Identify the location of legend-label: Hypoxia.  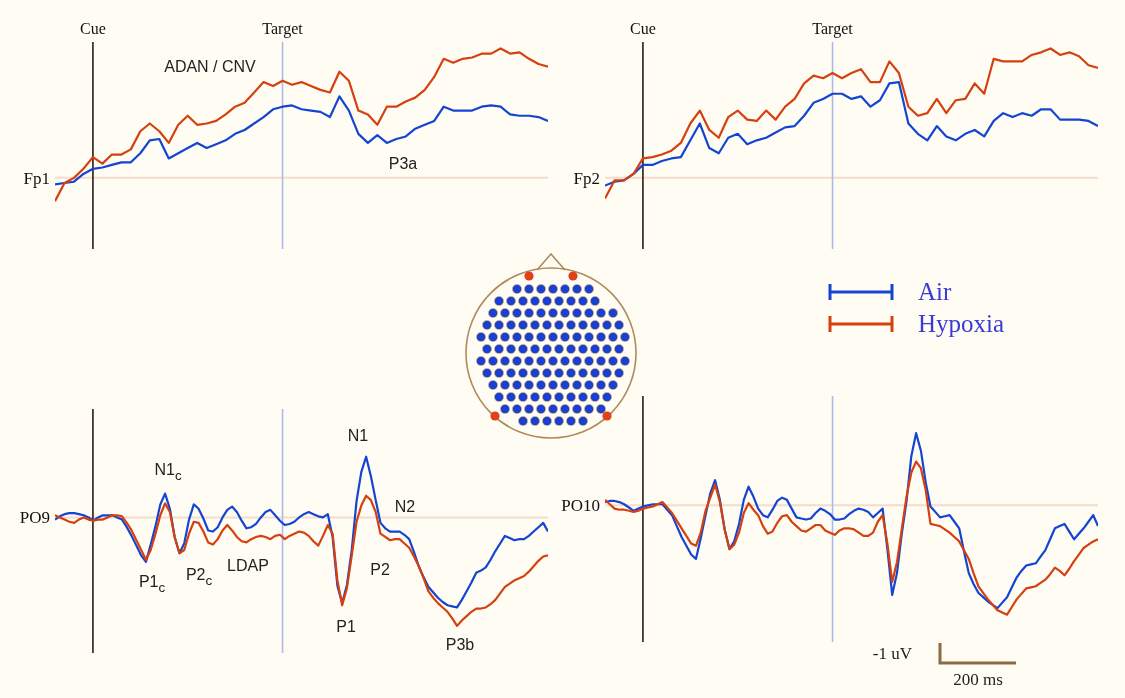
(961, 324).